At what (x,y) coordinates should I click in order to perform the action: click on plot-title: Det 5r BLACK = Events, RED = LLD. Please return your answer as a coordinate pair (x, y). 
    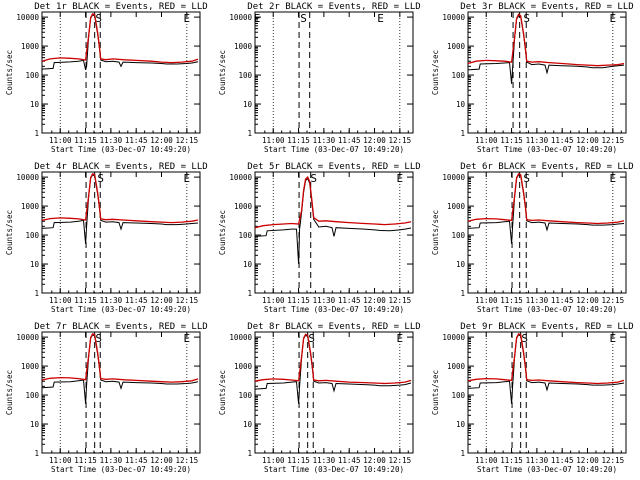
    Looking at the image, I should click on (333, 167).